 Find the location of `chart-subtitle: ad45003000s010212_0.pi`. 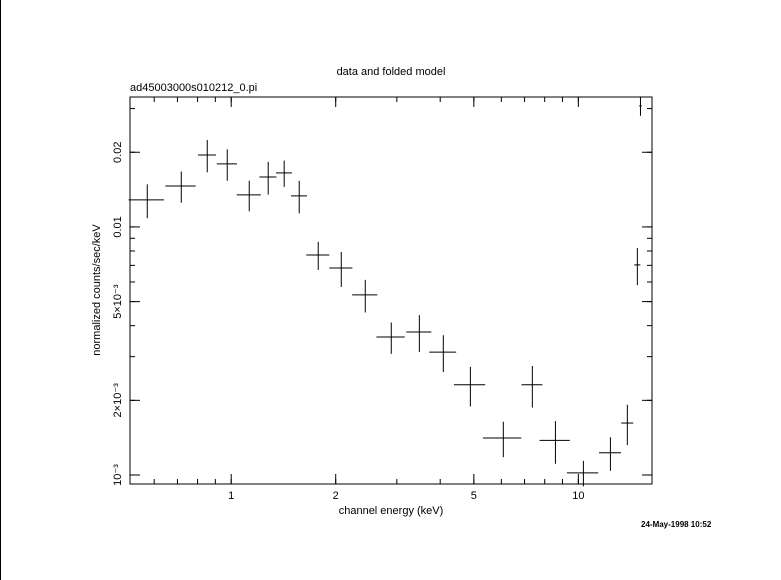

chart-subtitle: ad45003000s010212_0.pi is located at coordinates (193, 88).